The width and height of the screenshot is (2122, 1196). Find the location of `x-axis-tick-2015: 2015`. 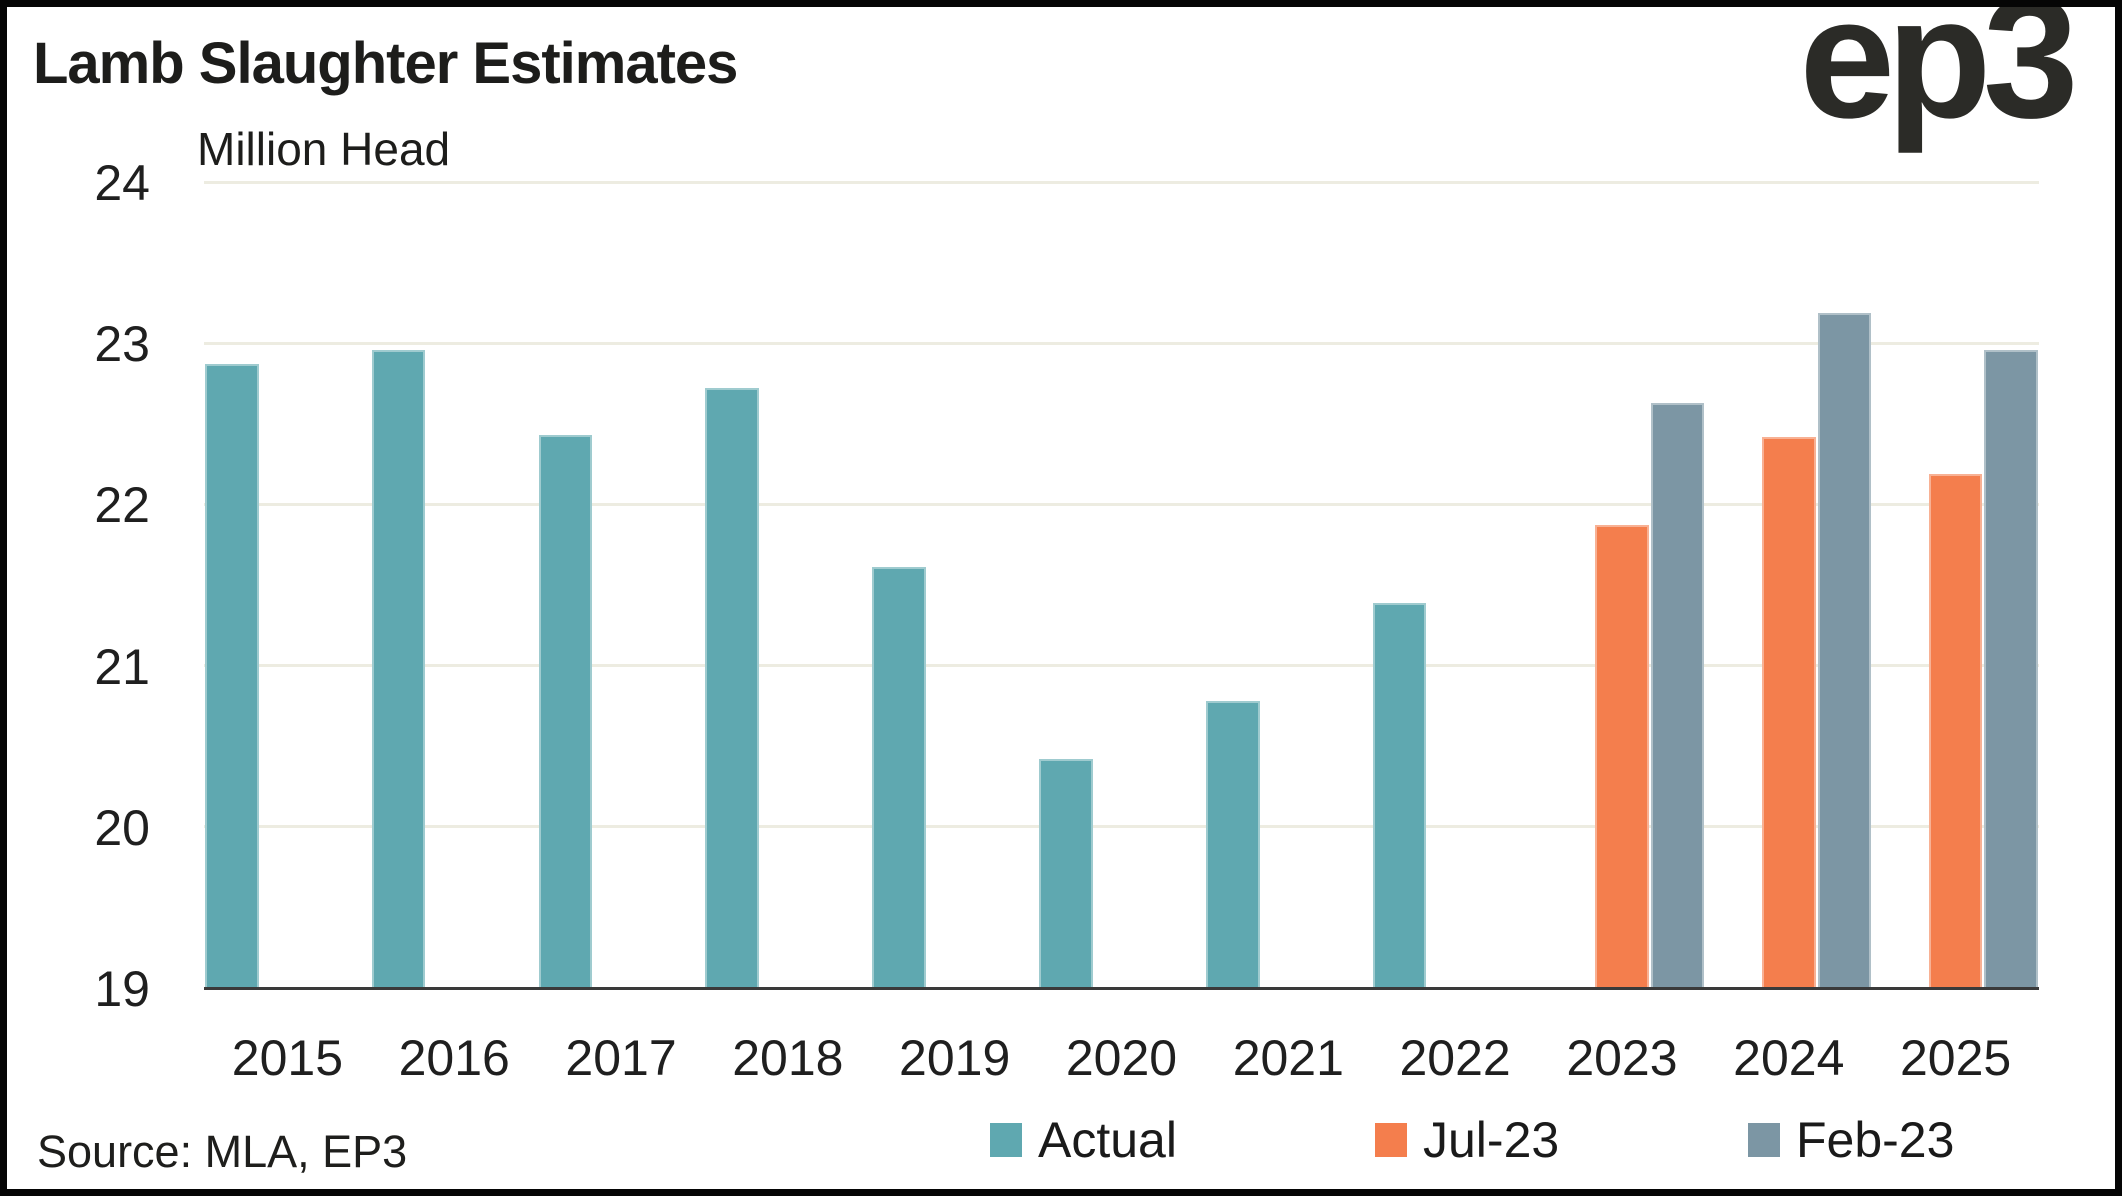

x-axis-tick-2015: 2015 is located at coordinates (287, 1058).